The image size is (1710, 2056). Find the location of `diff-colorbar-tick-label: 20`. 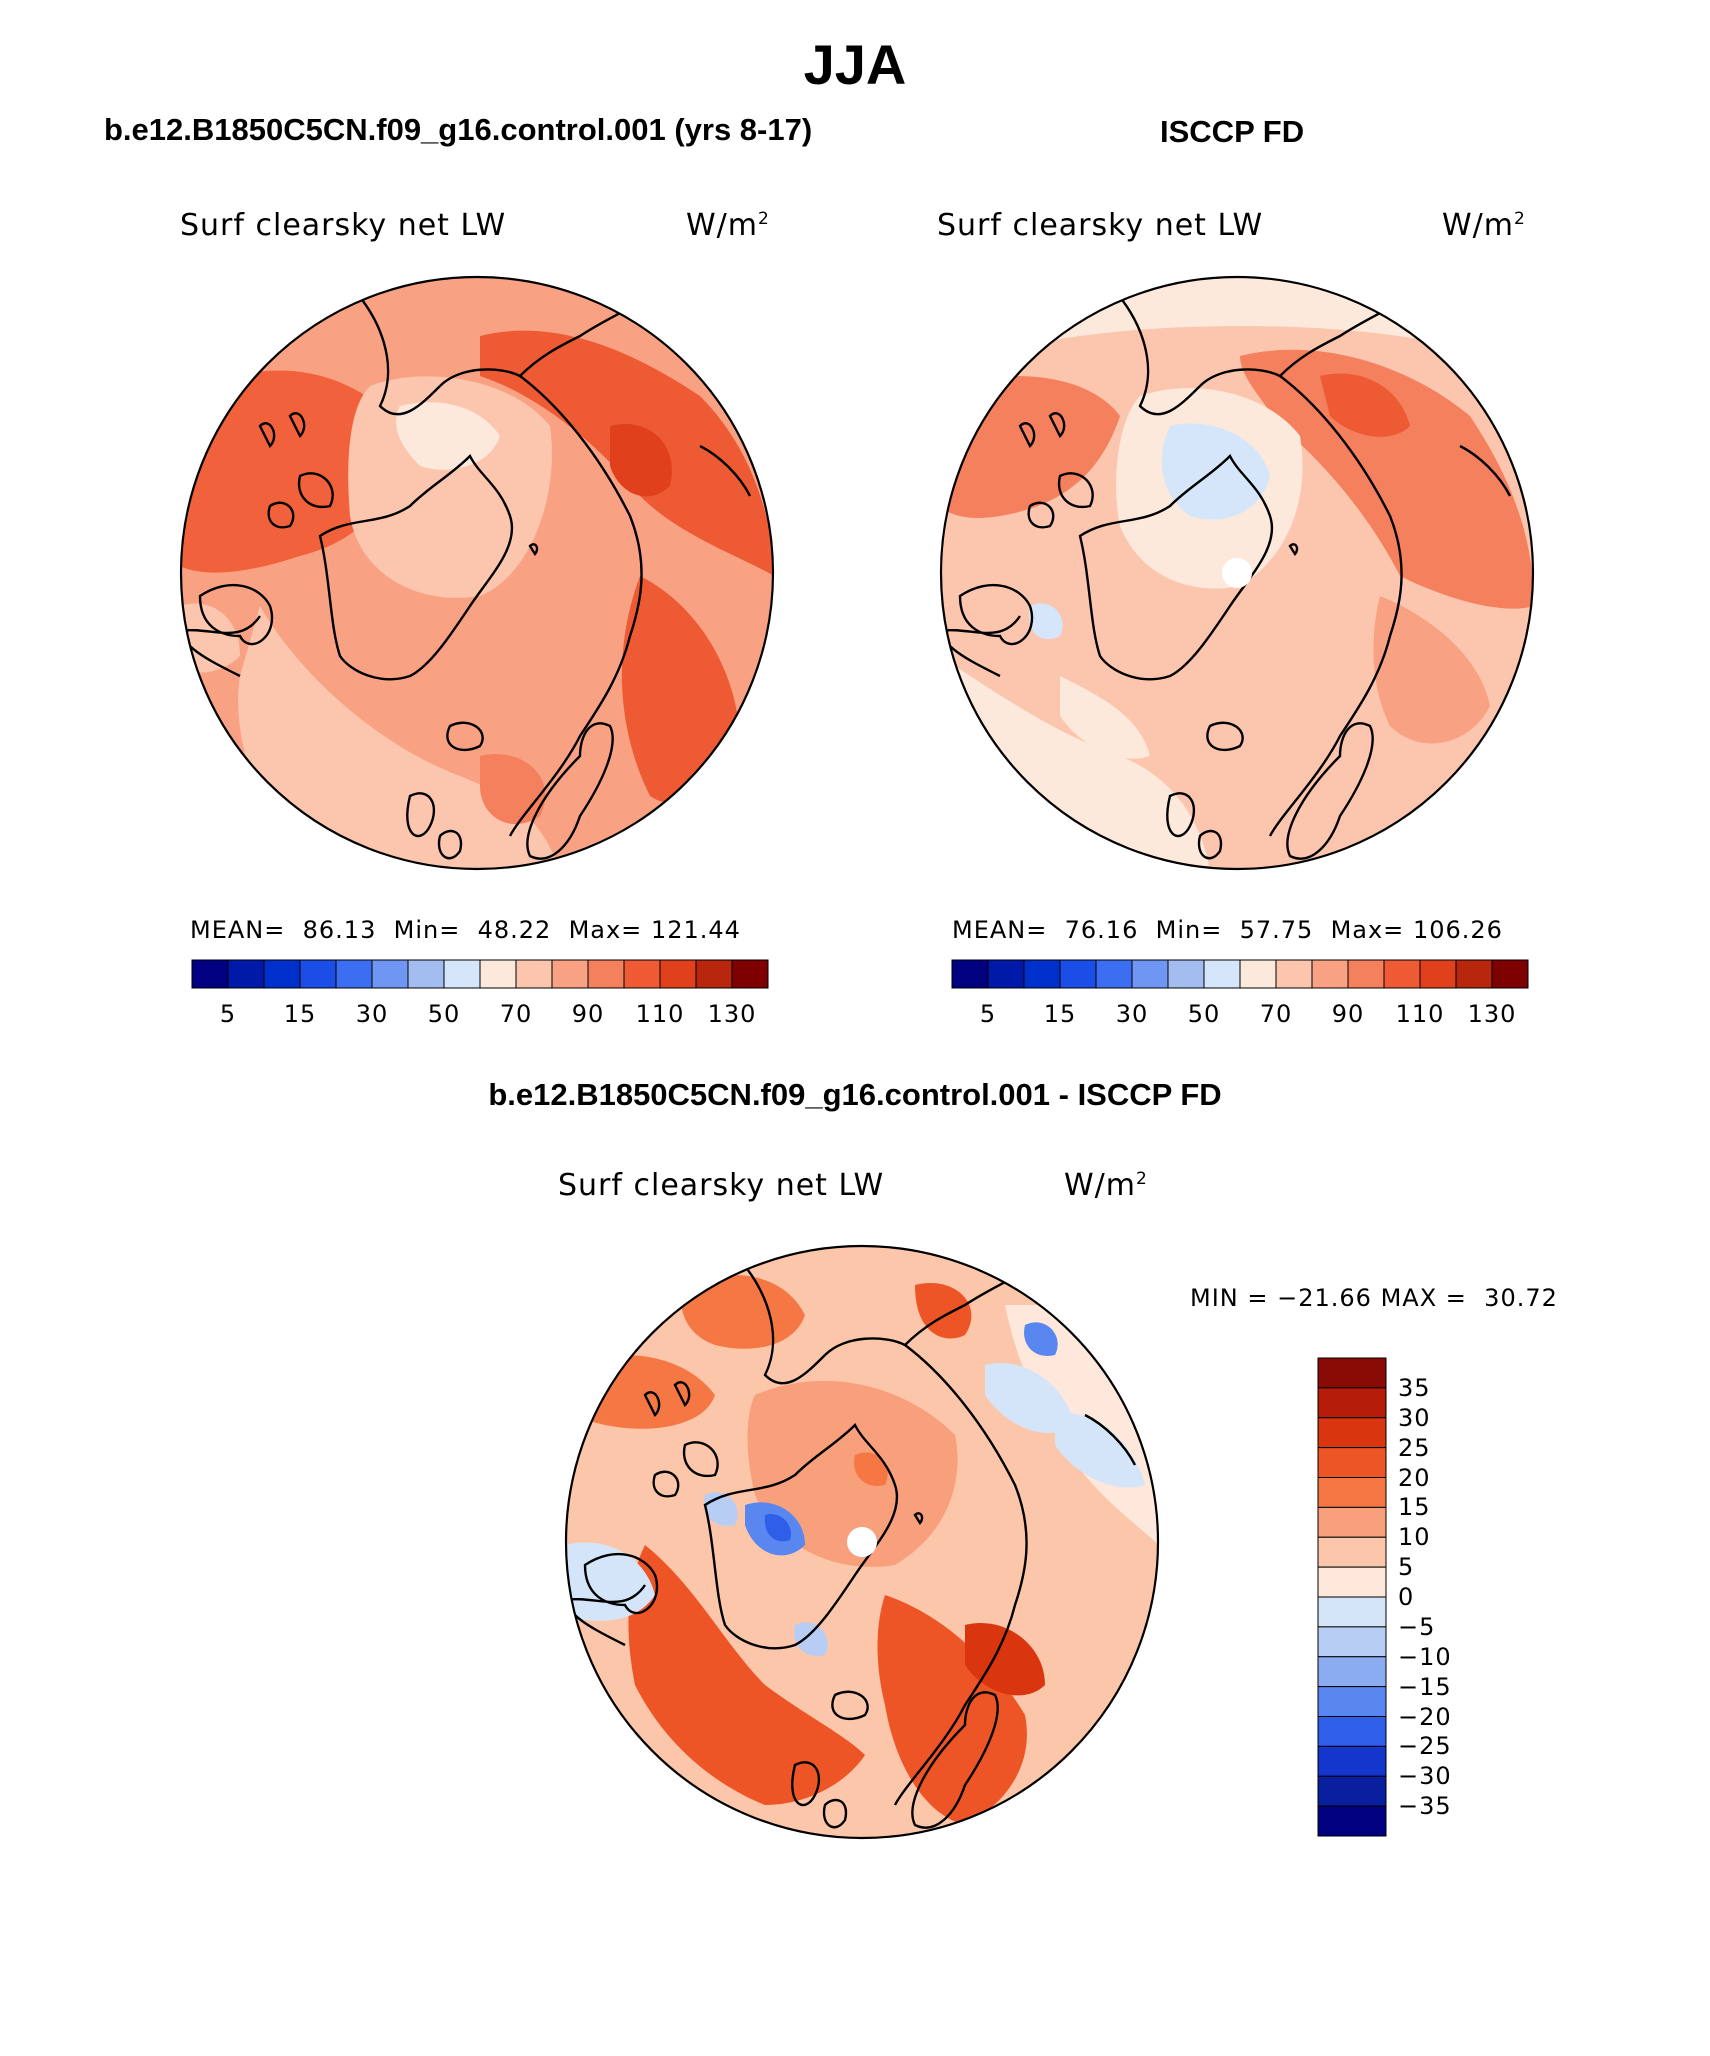

diff-colorbar-tick-label: 20 is located at coordinates (1414, 1477).